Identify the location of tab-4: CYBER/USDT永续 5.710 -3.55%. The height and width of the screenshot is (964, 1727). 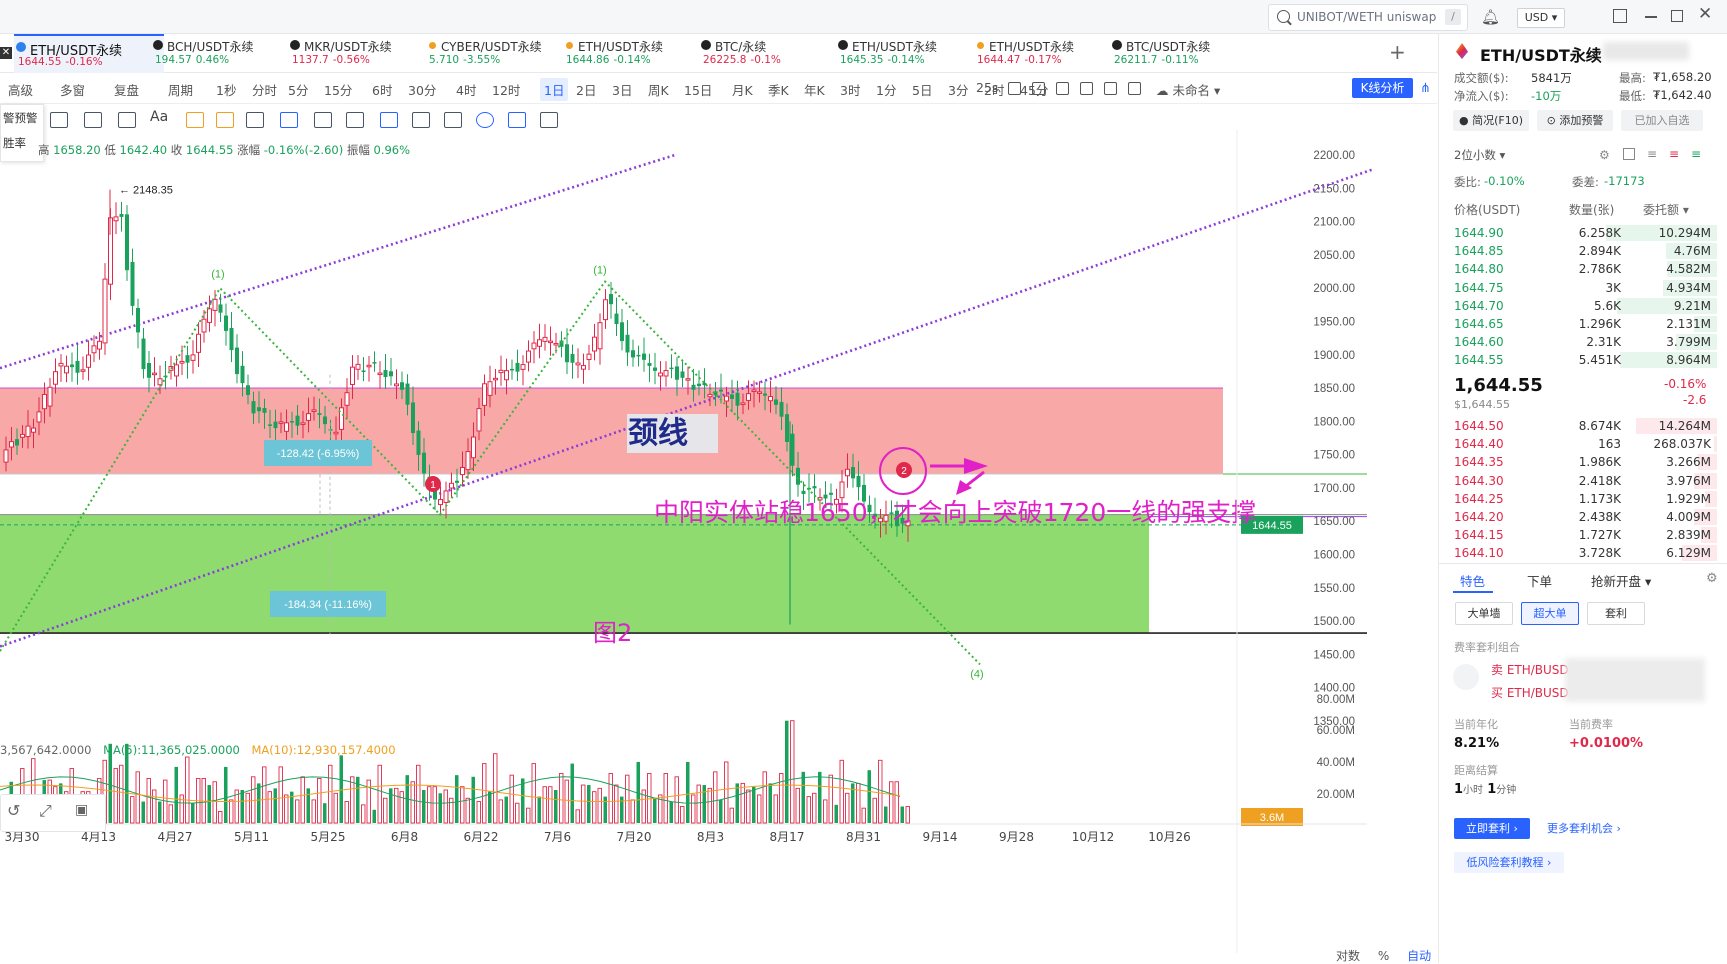
(500, 53).